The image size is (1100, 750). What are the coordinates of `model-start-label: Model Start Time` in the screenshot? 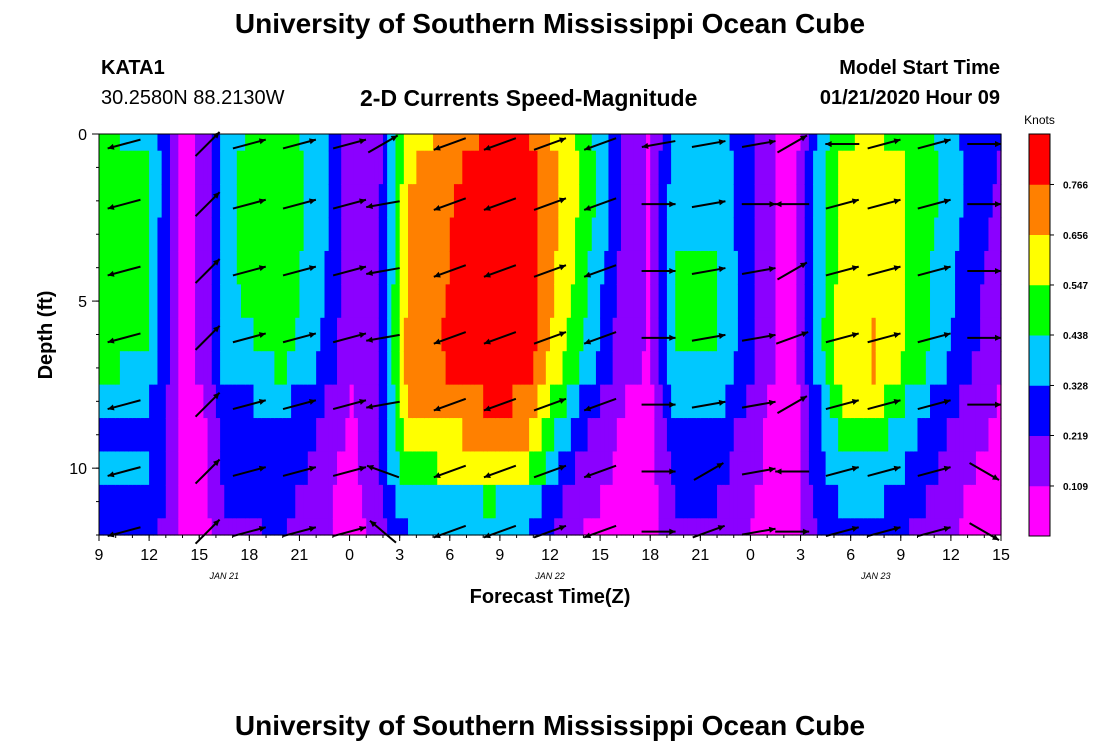 It's located at (919, 68).